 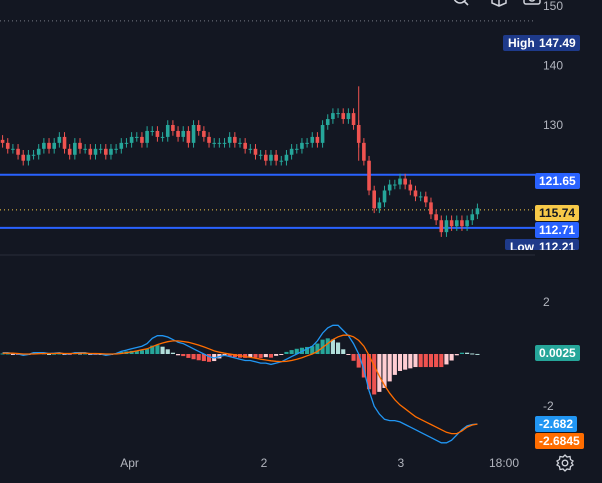 I want to click on time-tick-label: Apr, so click(x=129, y=463).